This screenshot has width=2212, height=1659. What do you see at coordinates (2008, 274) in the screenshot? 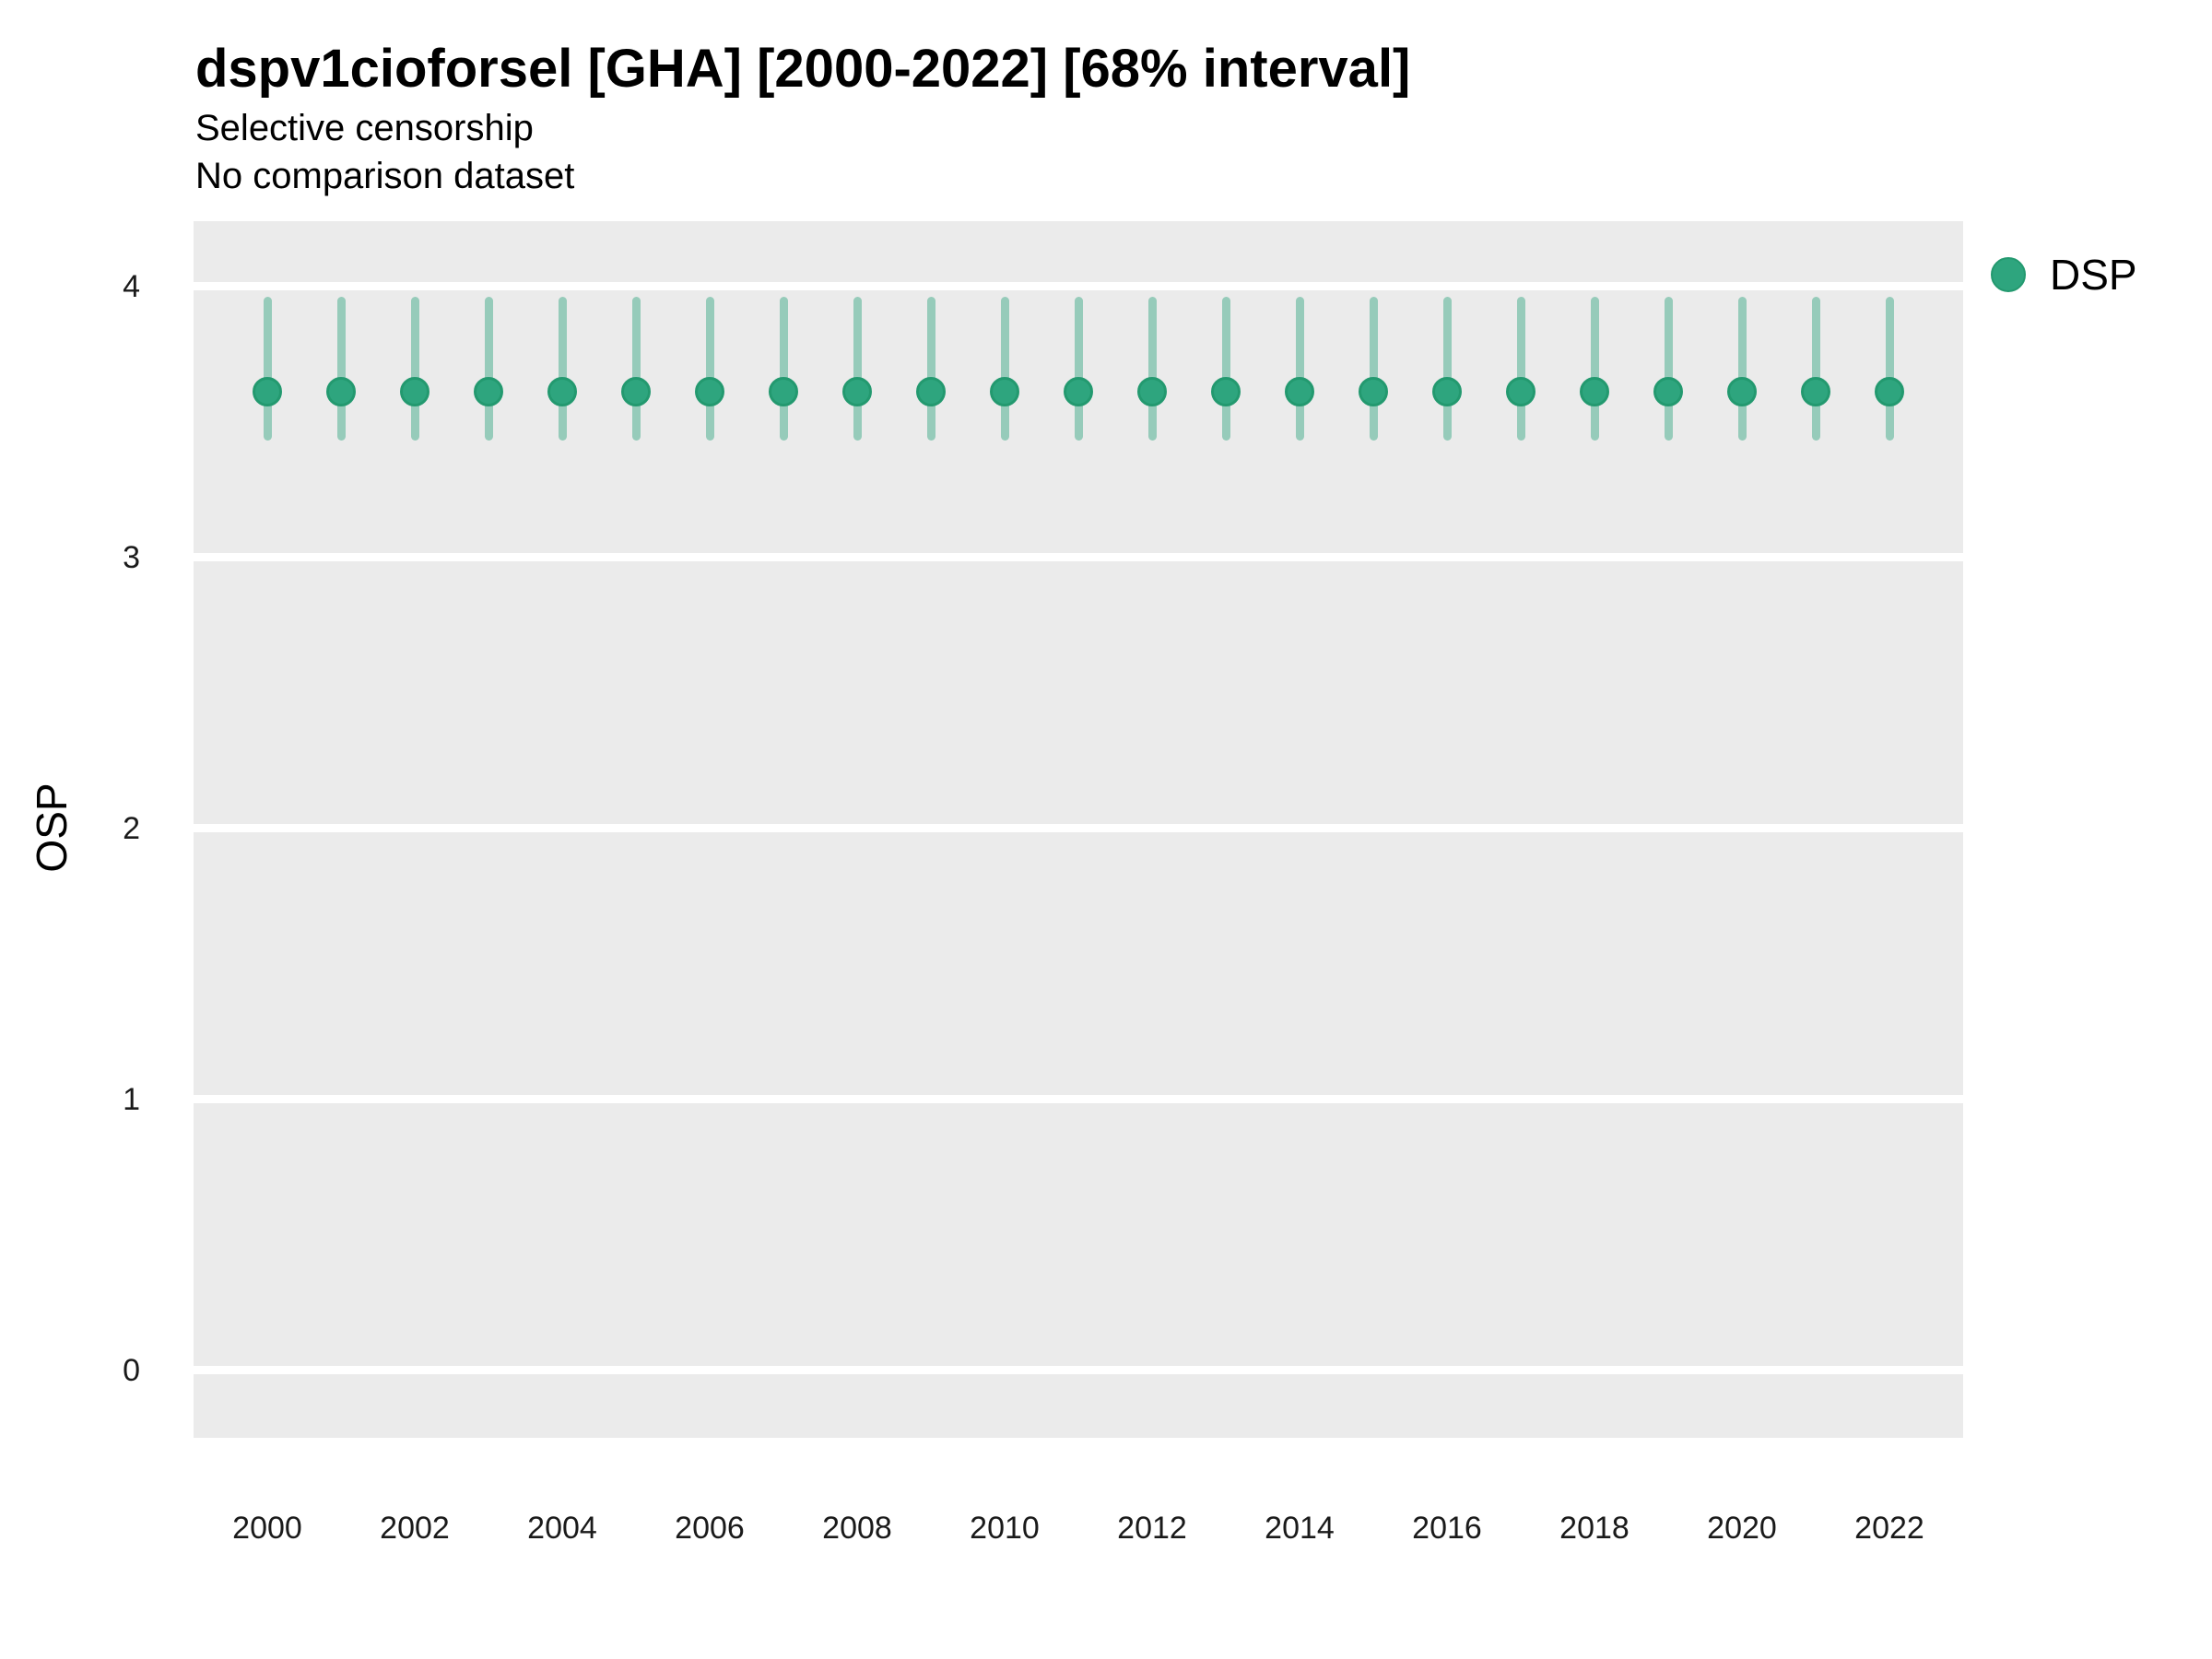
I see `legend-point-icon` at bounding box center [2008, 274].